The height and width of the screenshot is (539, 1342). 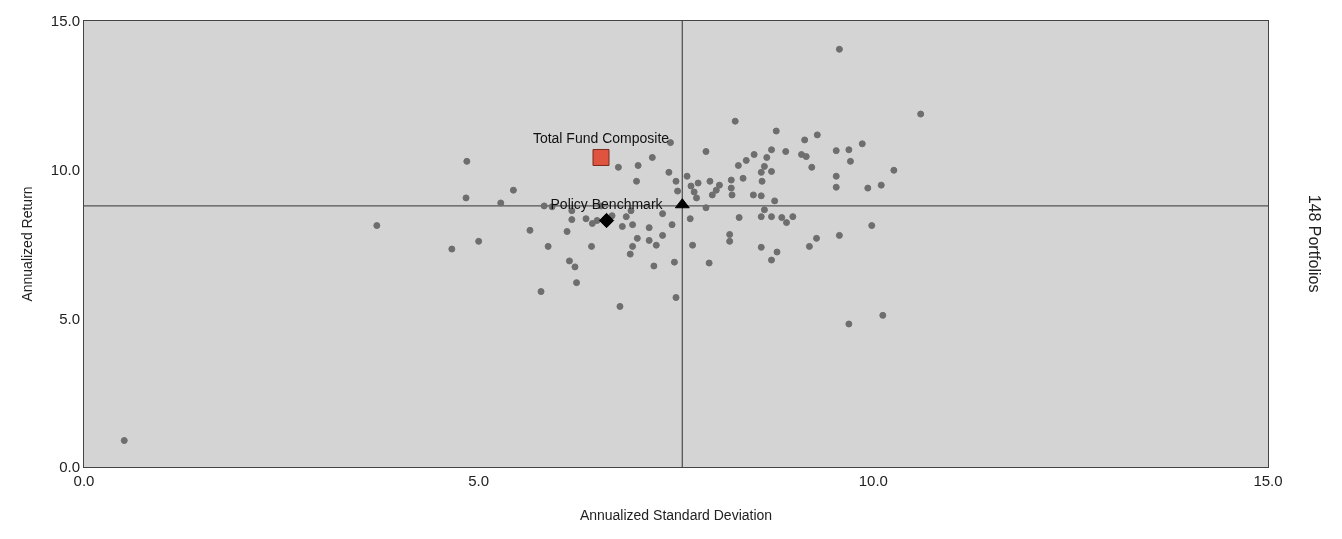 I want to click on x-tick-label: 10.0, so click(x=873, y=480).